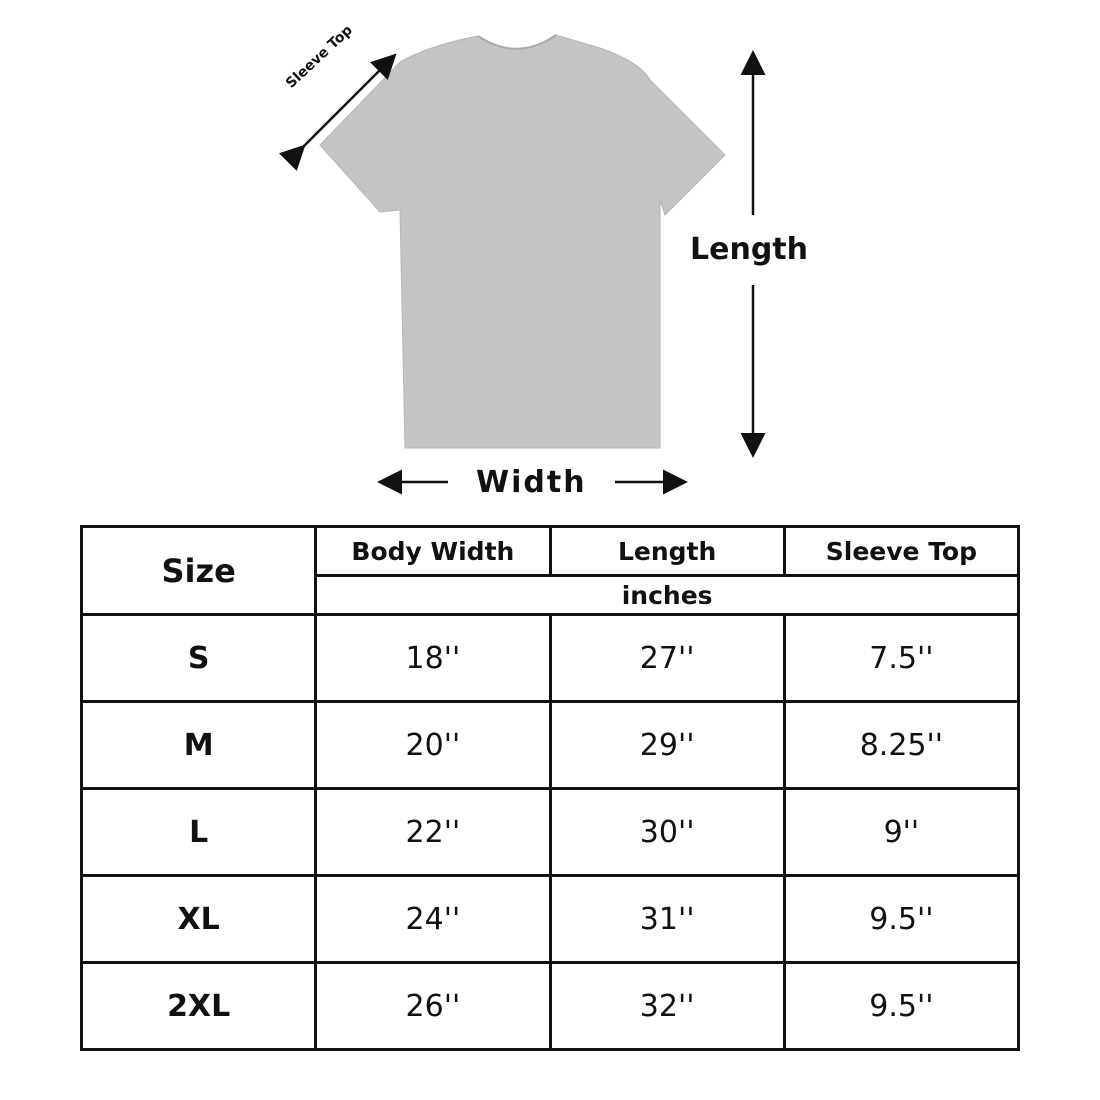  I want to click on unit-row: inches, so click(551, 595).